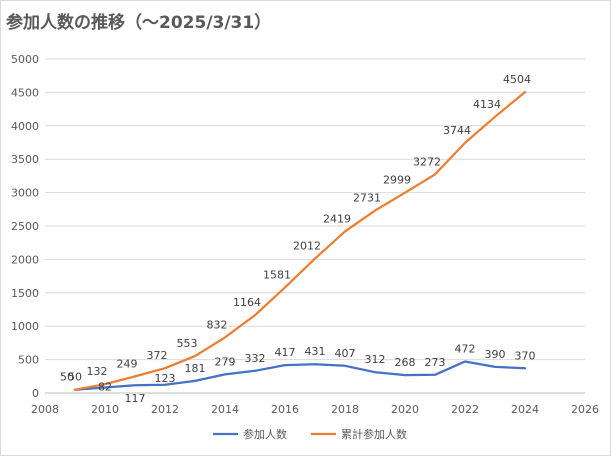 Image resolution: width=611 pixels, height=456 pixels. What do you see at coordinates (265, 434) in the screenshot?
I see `legend-label-1: 参加人数` at bounding box center [265, 434].